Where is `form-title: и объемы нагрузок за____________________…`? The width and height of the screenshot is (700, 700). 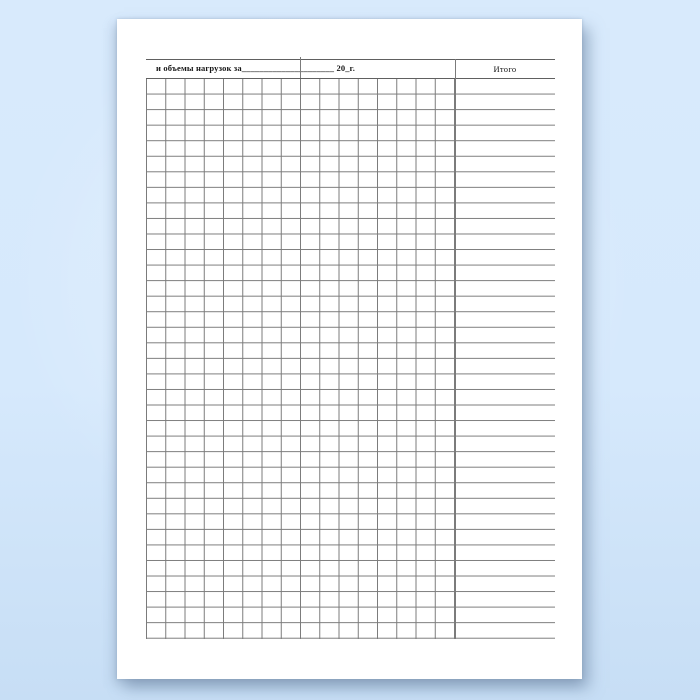
form-title: и объемы нагрузок за____________________… is located at coordinates (255, 68).